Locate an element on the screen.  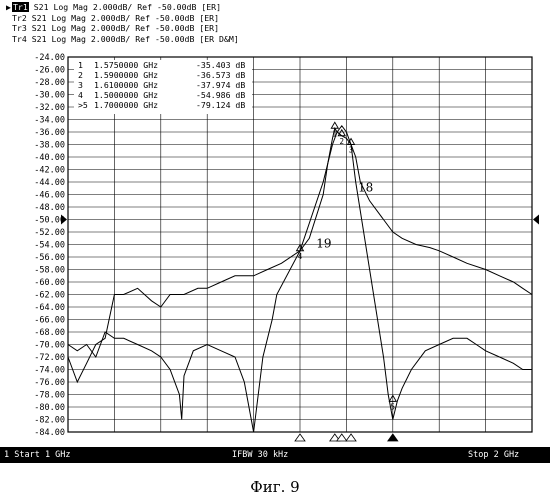
status-bar: 1 Start 1 GHz IFBW 30 kHz Stop 2 GHz is located at coordinates (275, 455).